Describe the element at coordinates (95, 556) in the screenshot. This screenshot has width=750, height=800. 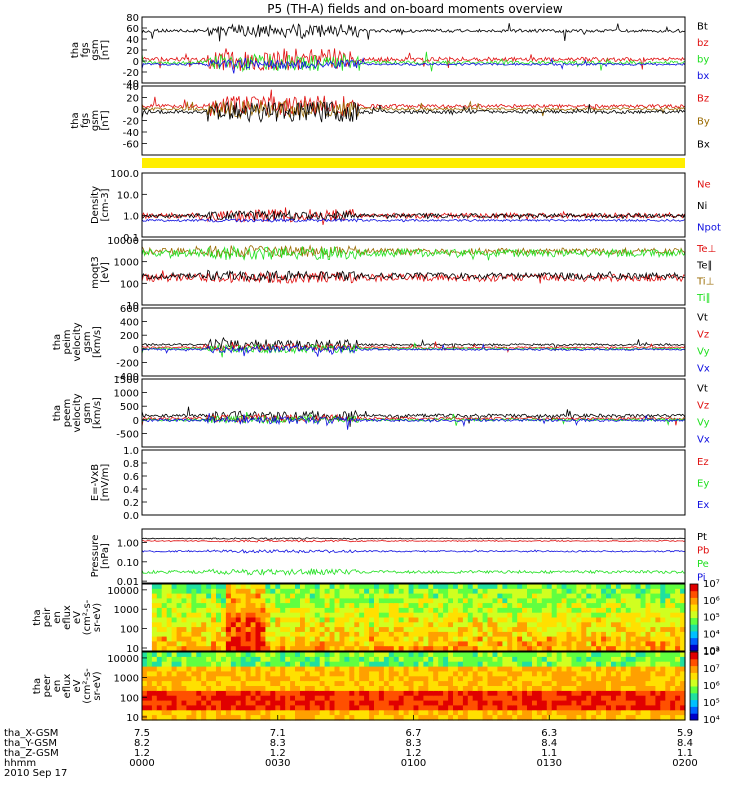
I see `y-axis-label: Pressure` at that location.